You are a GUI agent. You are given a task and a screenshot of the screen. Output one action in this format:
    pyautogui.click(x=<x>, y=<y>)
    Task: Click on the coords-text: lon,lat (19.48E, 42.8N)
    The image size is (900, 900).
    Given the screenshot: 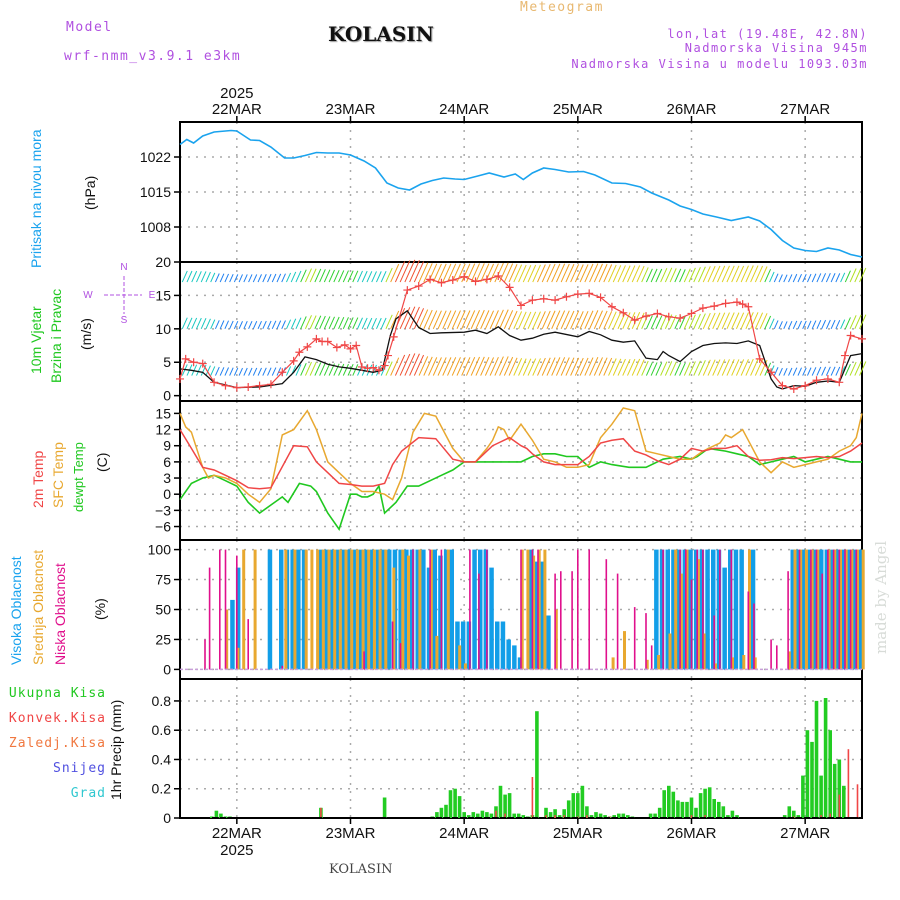 What is the action you would take?
    pyautogui.click(x=767, y=34)
    